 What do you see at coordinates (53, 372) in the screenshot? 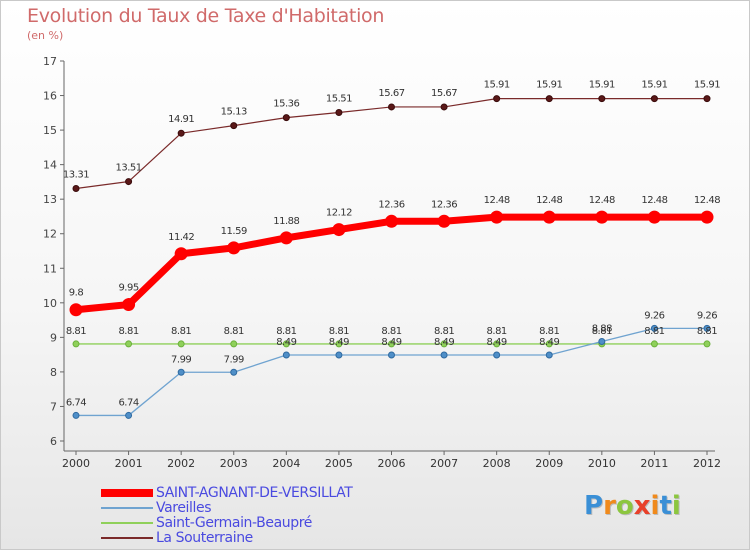
I see `y-tick-label: 8` at bounding box center [53, 372].